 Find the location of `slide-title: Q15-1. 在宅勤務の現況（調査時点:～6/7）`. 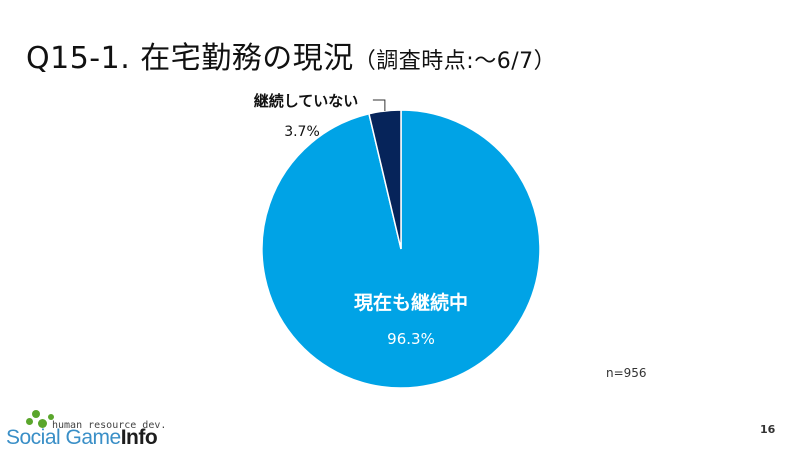

slide-title: Q15-1. 在宅勤務の現況（調査時点:～6/7） is located at coordinates (291, 55).